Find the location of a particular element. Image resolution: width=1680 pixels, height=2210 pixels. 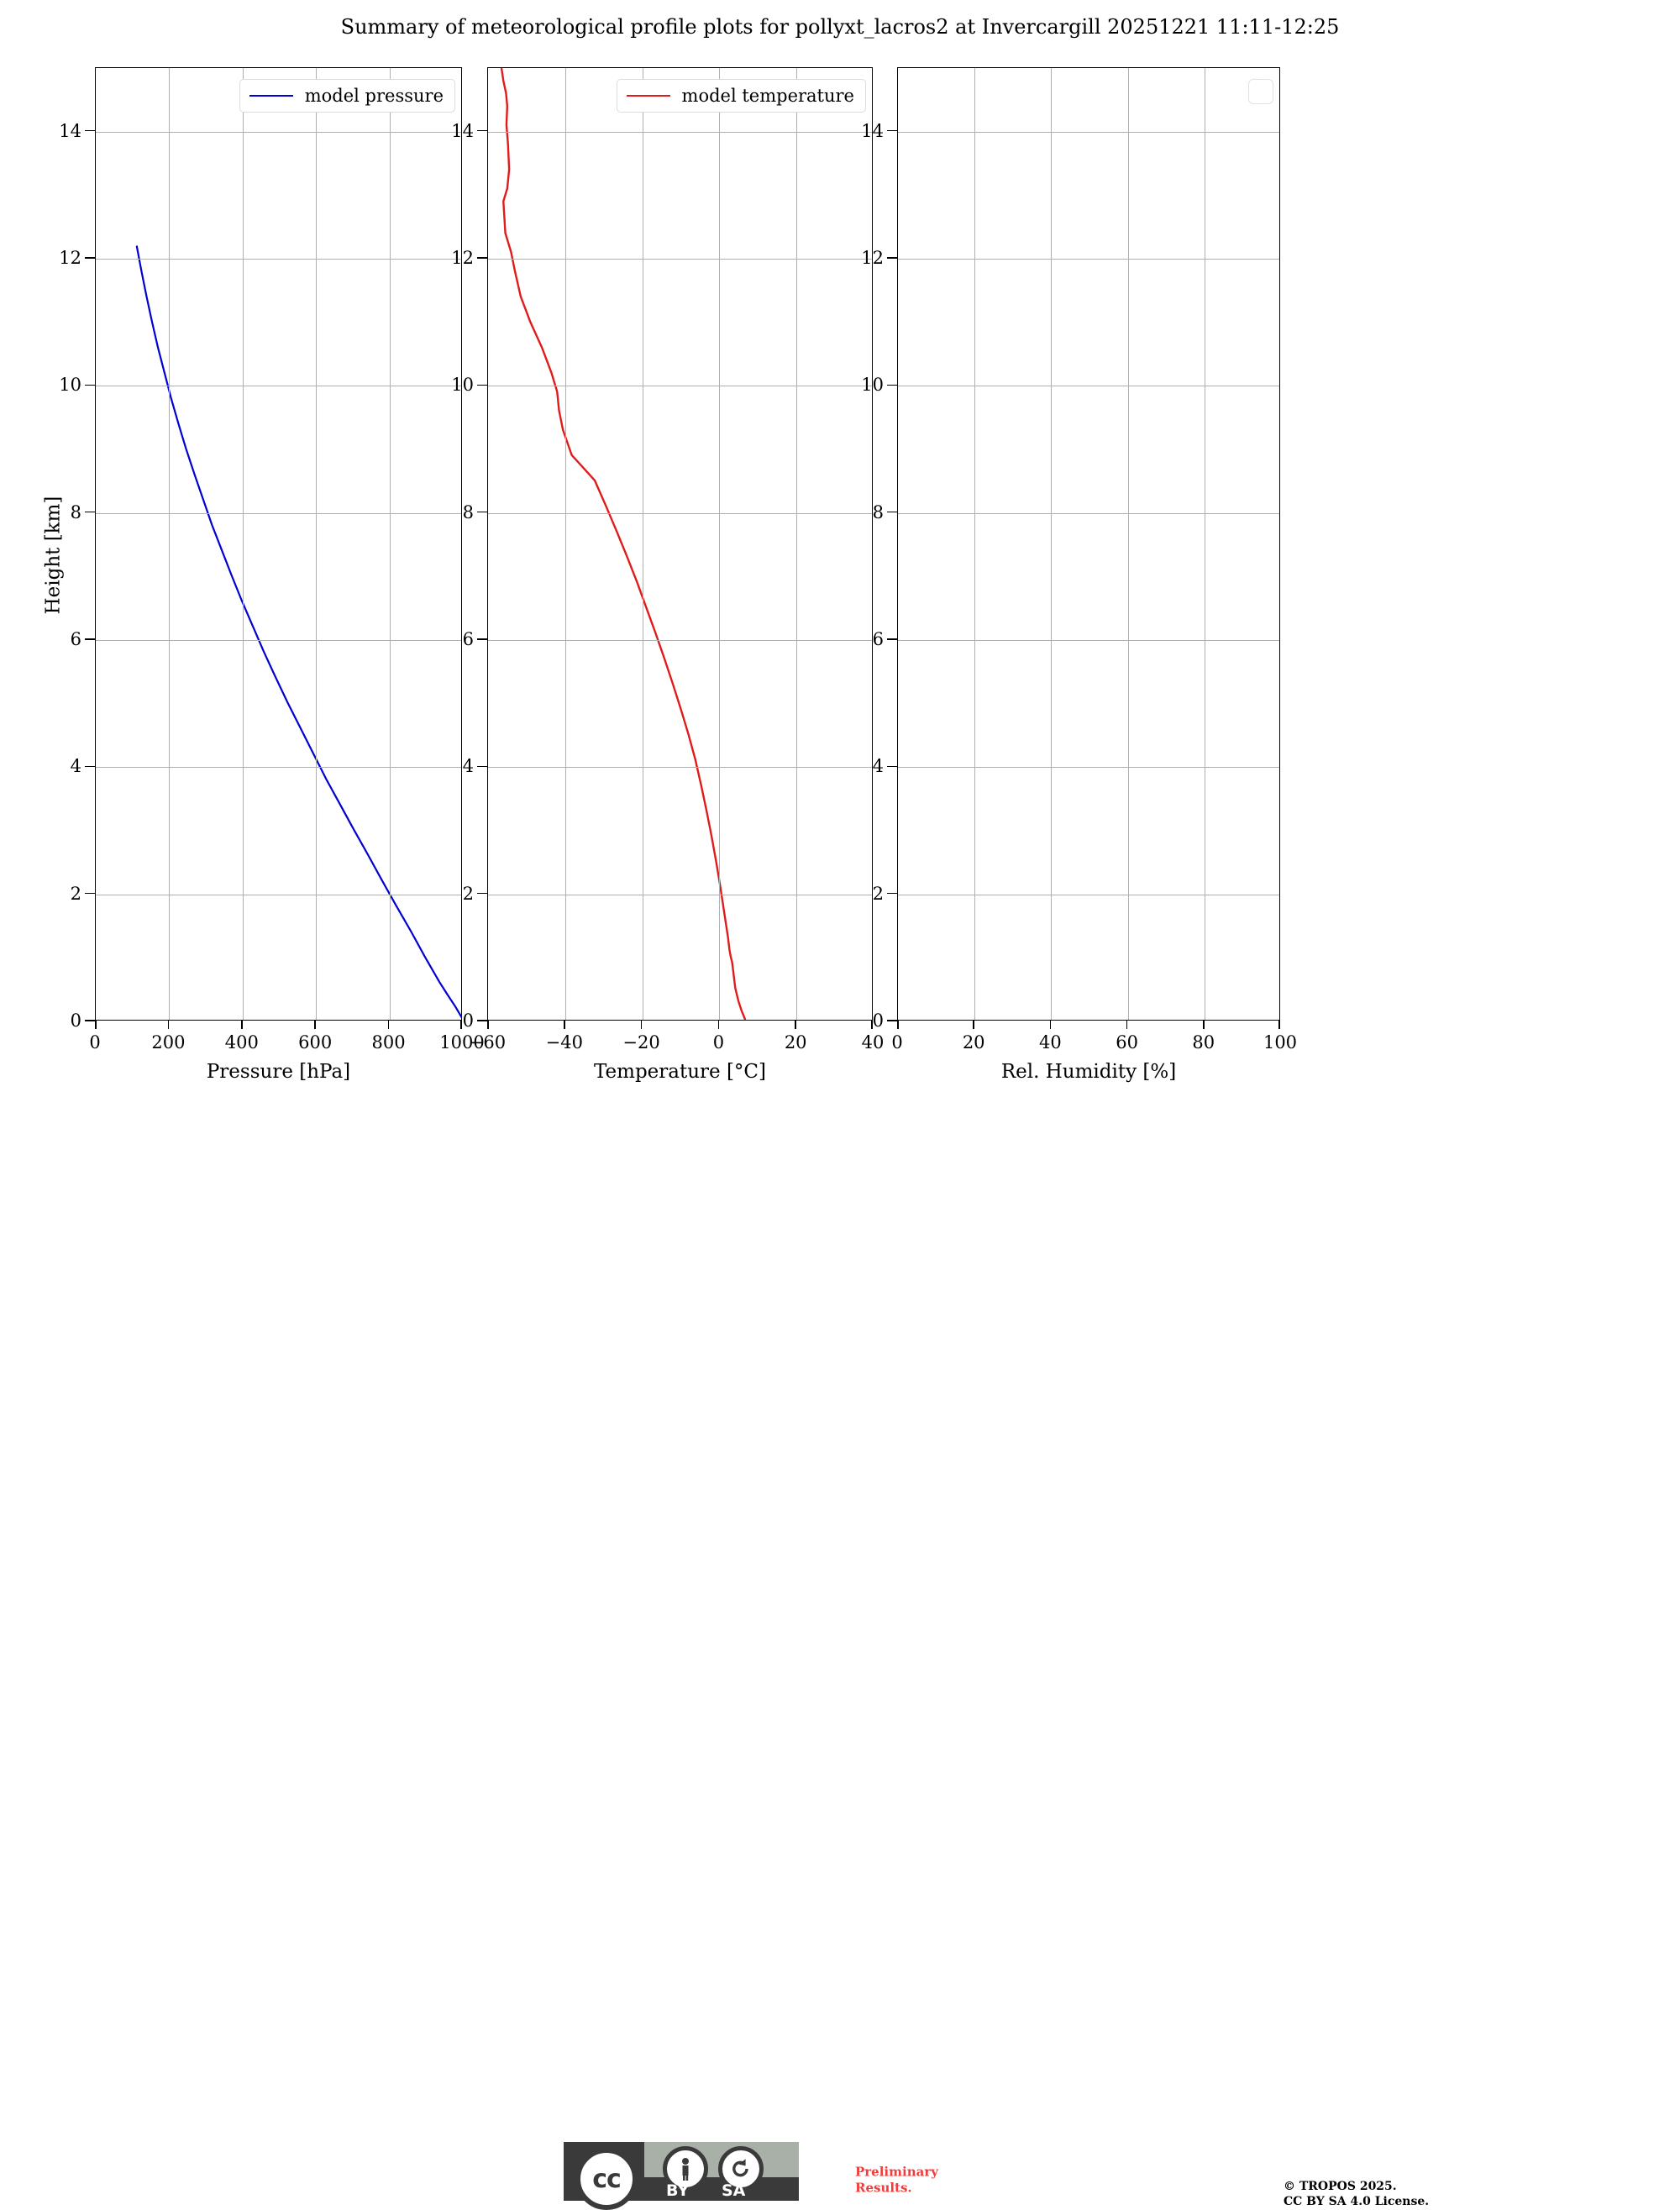

legend-pressure: model pressure is located at coordinates (347, 96).